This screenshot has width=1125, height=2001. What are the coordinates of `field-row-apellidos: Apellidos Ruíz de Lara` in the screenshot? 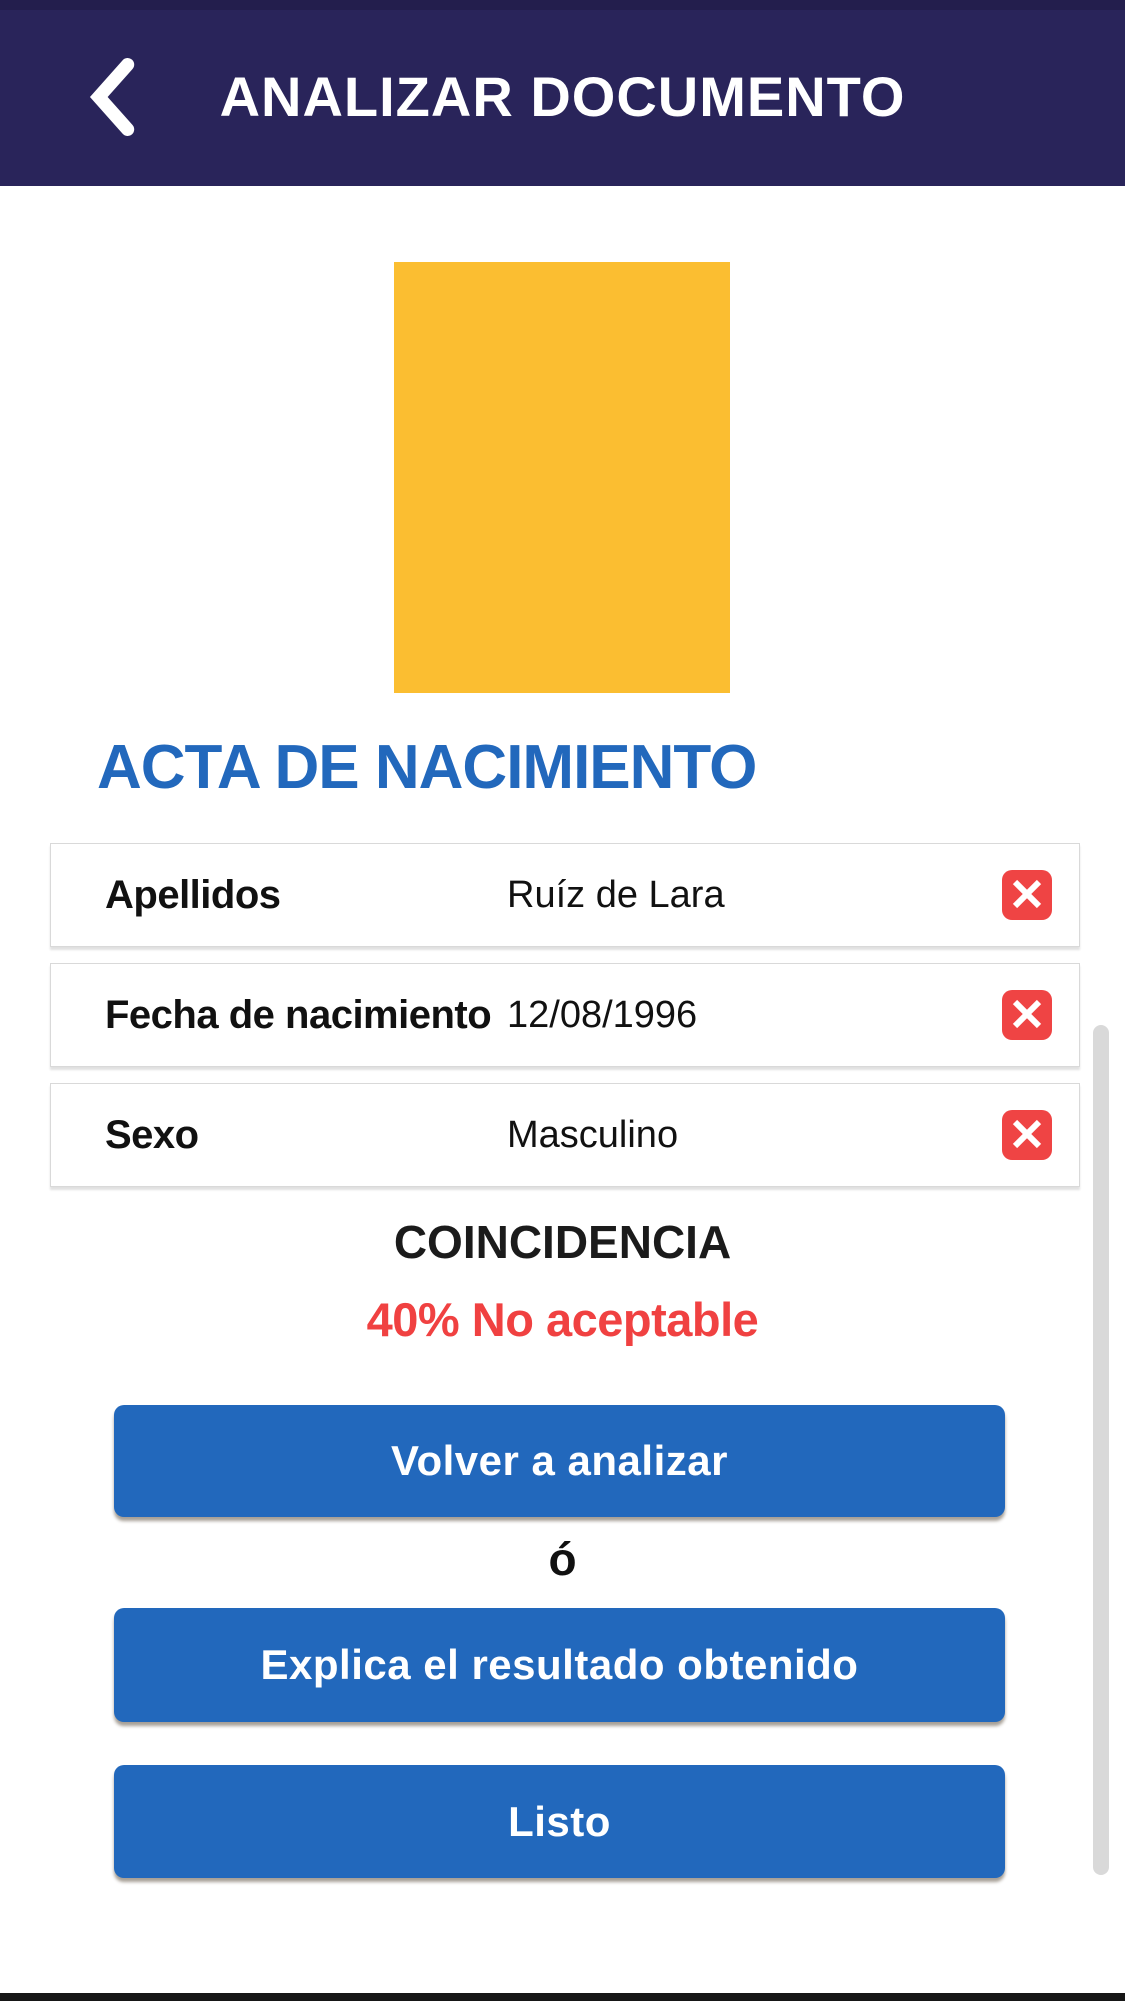 It's located at (565, 895).